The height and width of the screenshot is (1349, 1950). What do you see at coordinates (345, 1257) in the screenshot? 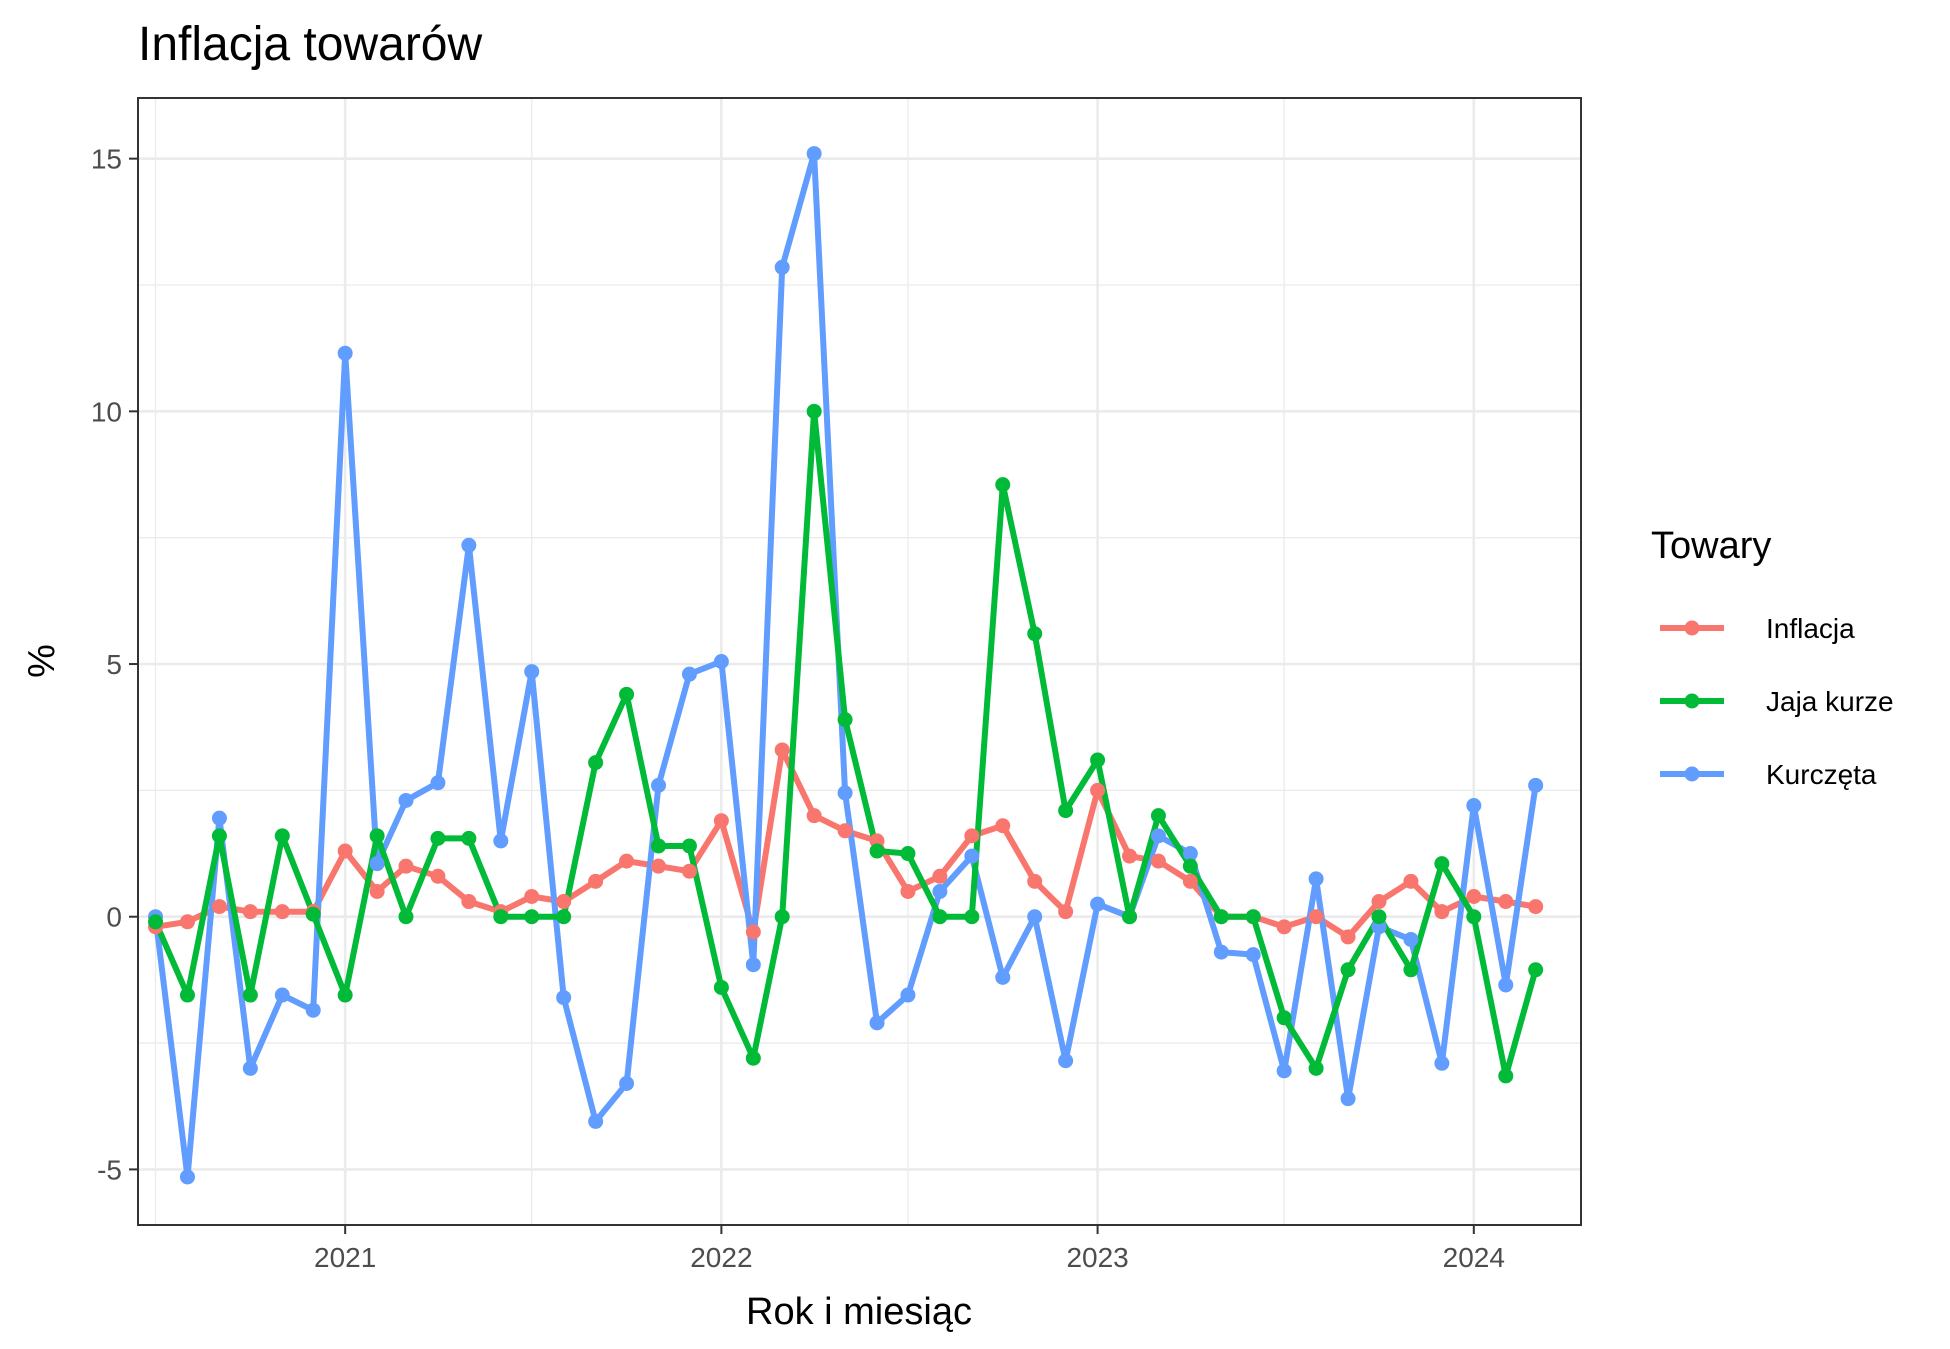
I see `x-tick-label: 2021` at bounding box center [345, 1257].